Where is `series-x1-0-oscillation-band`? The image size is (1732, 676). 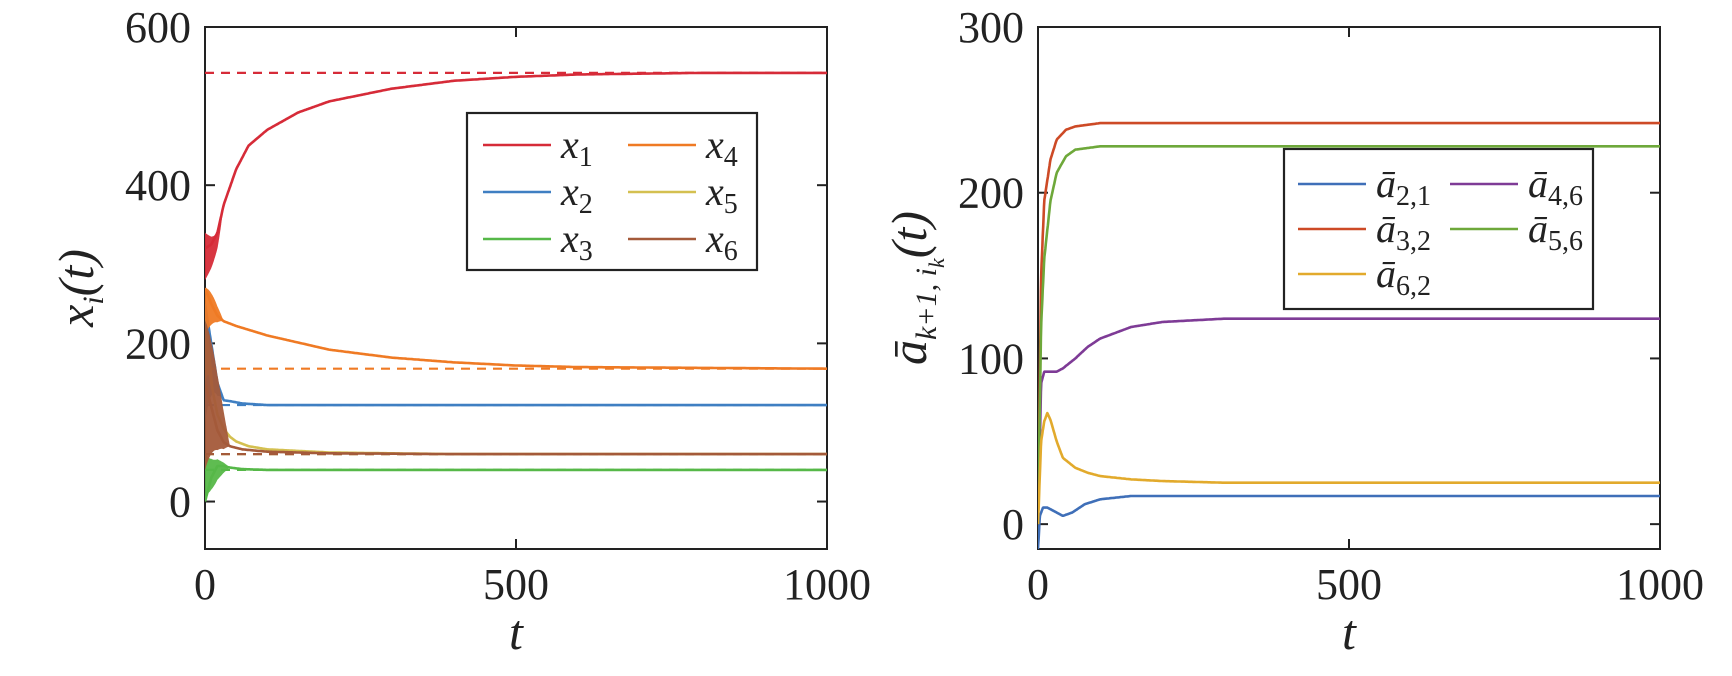
series-x1-0-oscillation-band is located at coordinates (214, 243).